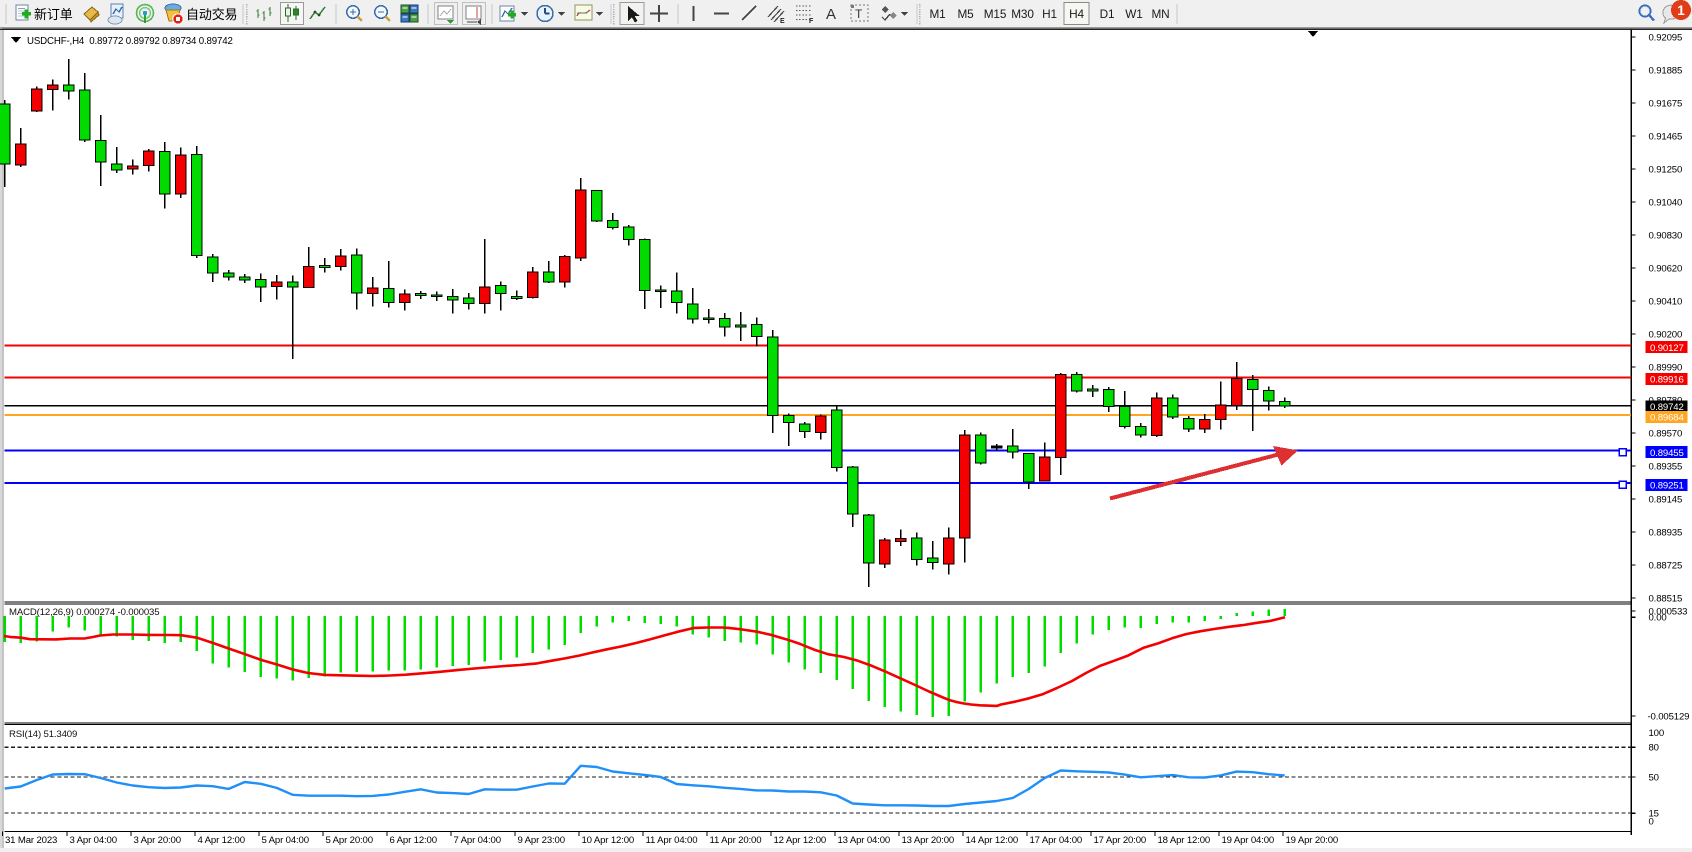  What do you see at coordinates (1654, 777) in the screenshot?
I see `svg-text: 50` at bounding box center [1654, 777].